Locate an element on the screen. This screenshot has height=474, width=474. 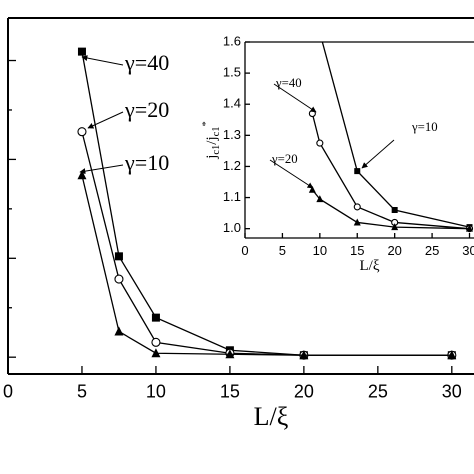
y-tick-label: 1.1 is located at coordinates (232, 196).